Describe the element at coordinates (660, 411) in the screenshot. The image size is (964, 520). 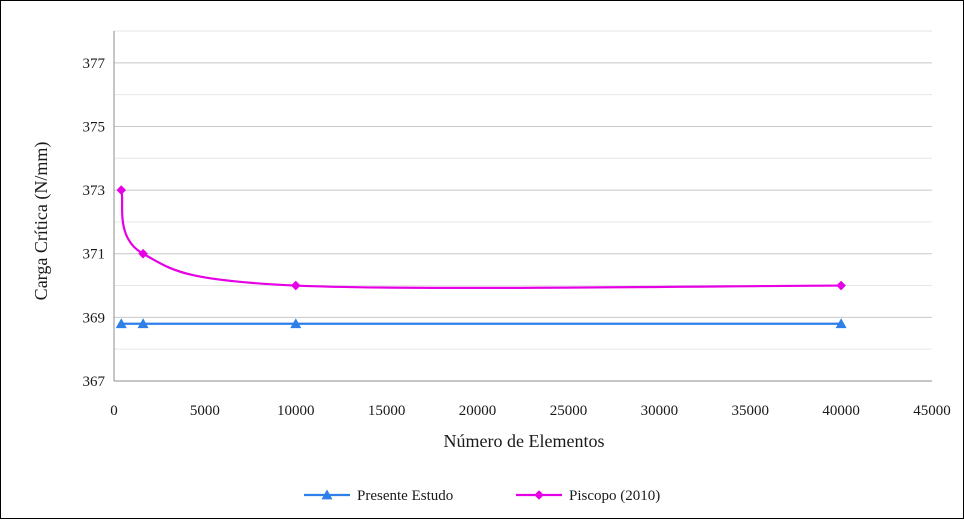
I see `x-tick-label: 30000` at that location.